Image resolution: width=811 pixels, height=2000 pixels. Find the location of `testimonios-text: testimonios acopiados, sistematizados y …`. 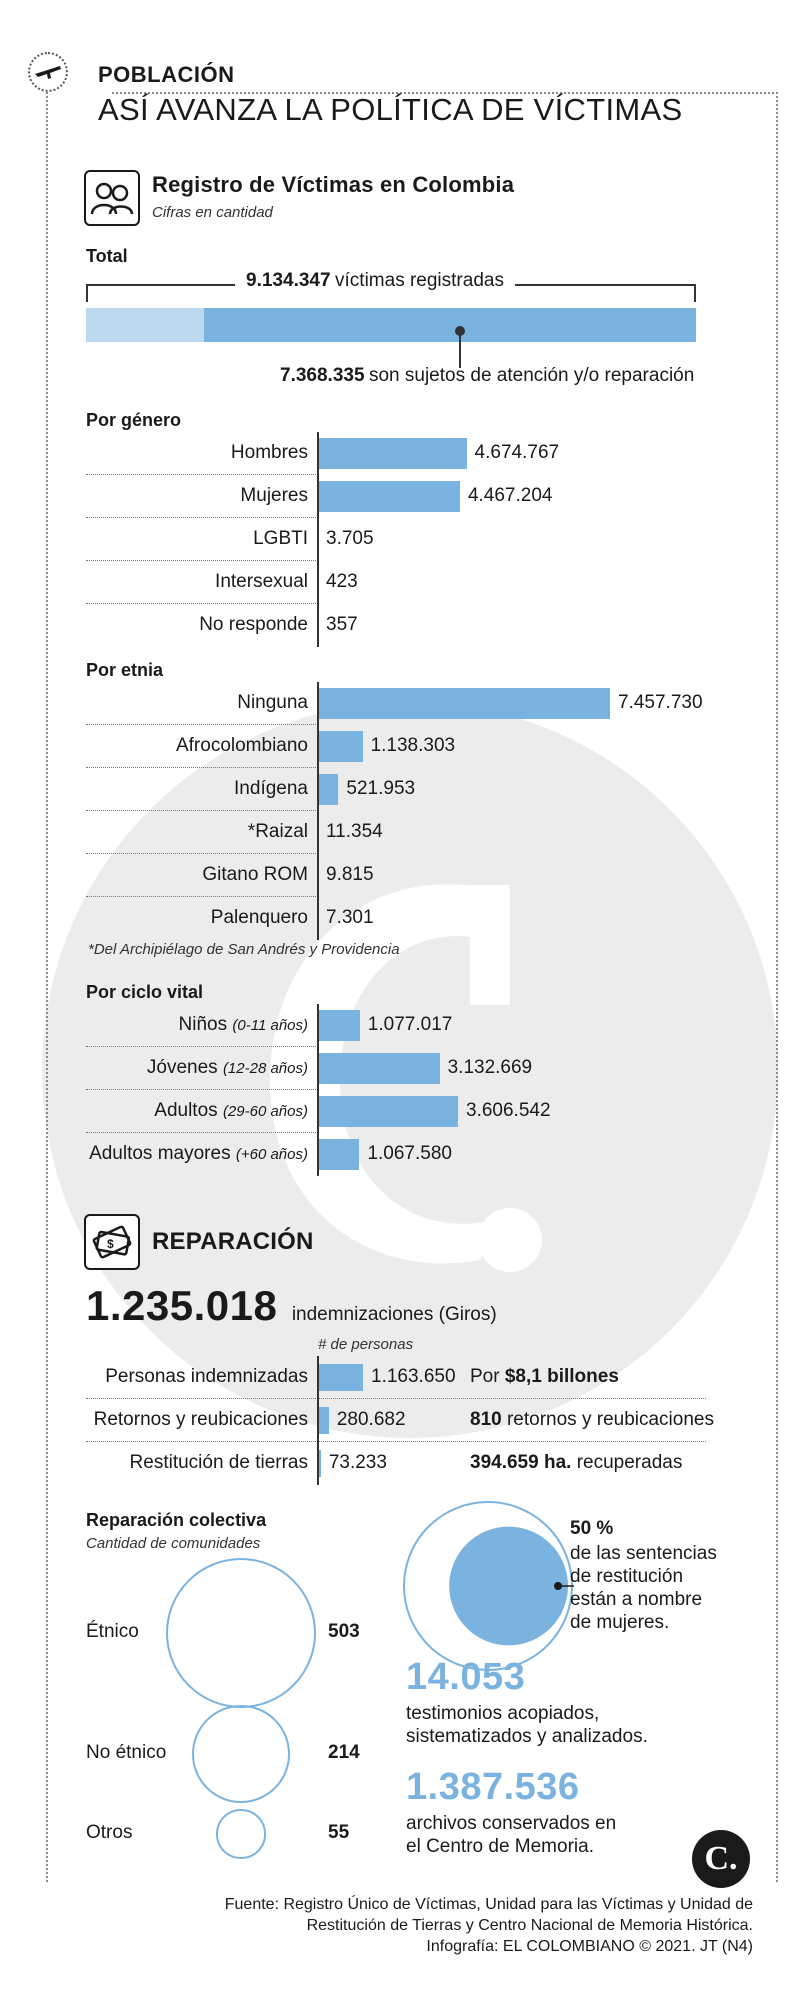

testimonios-text: testimonios acopiados, sistematizados y … is located at coordinates (527, 1725).